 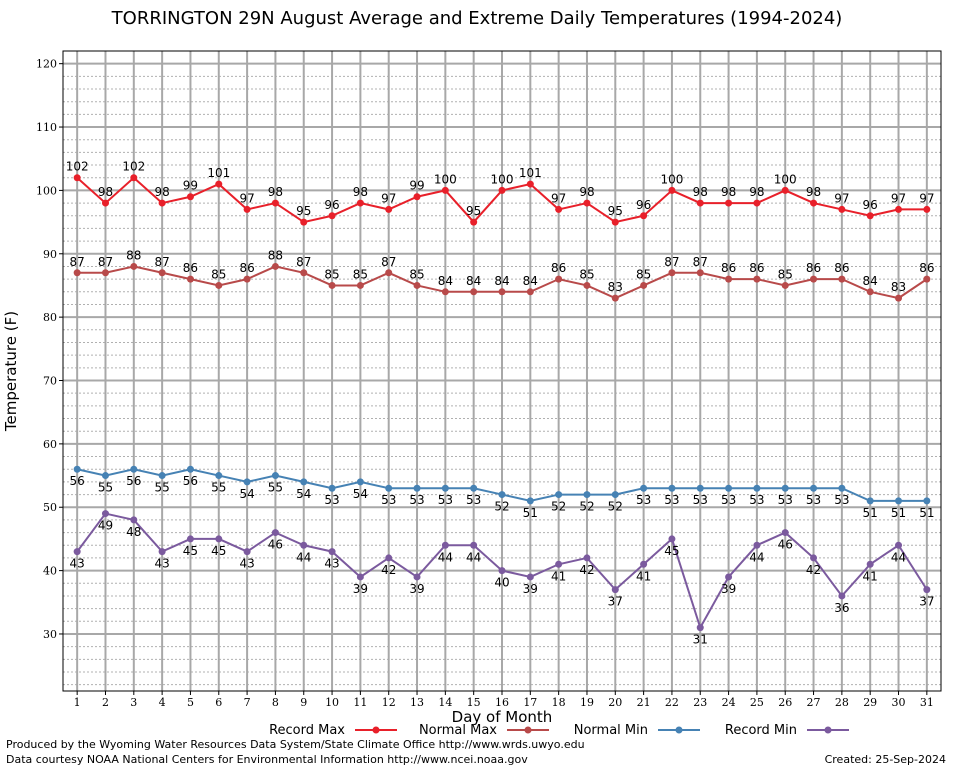 I want to click on x-tick-label: 24, so click(x=729, y=702).